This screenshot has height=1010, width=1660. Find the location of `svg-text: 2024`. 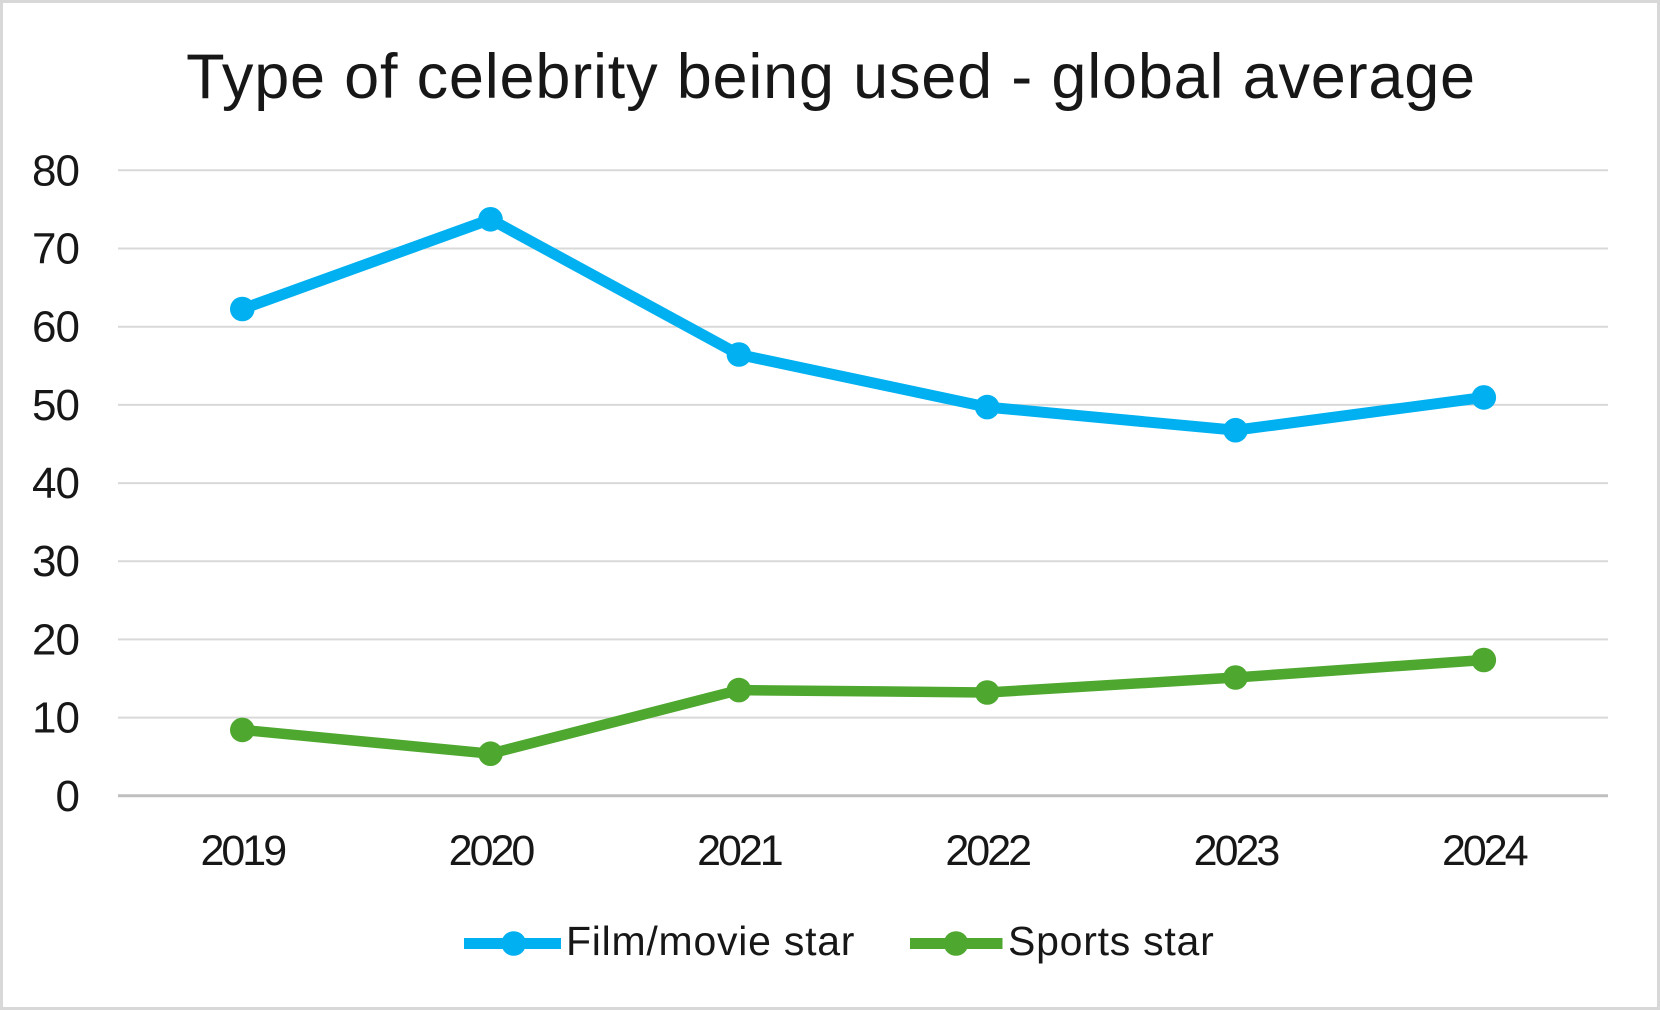

svg-text: 2024 is located at coordinates (1485, 851).